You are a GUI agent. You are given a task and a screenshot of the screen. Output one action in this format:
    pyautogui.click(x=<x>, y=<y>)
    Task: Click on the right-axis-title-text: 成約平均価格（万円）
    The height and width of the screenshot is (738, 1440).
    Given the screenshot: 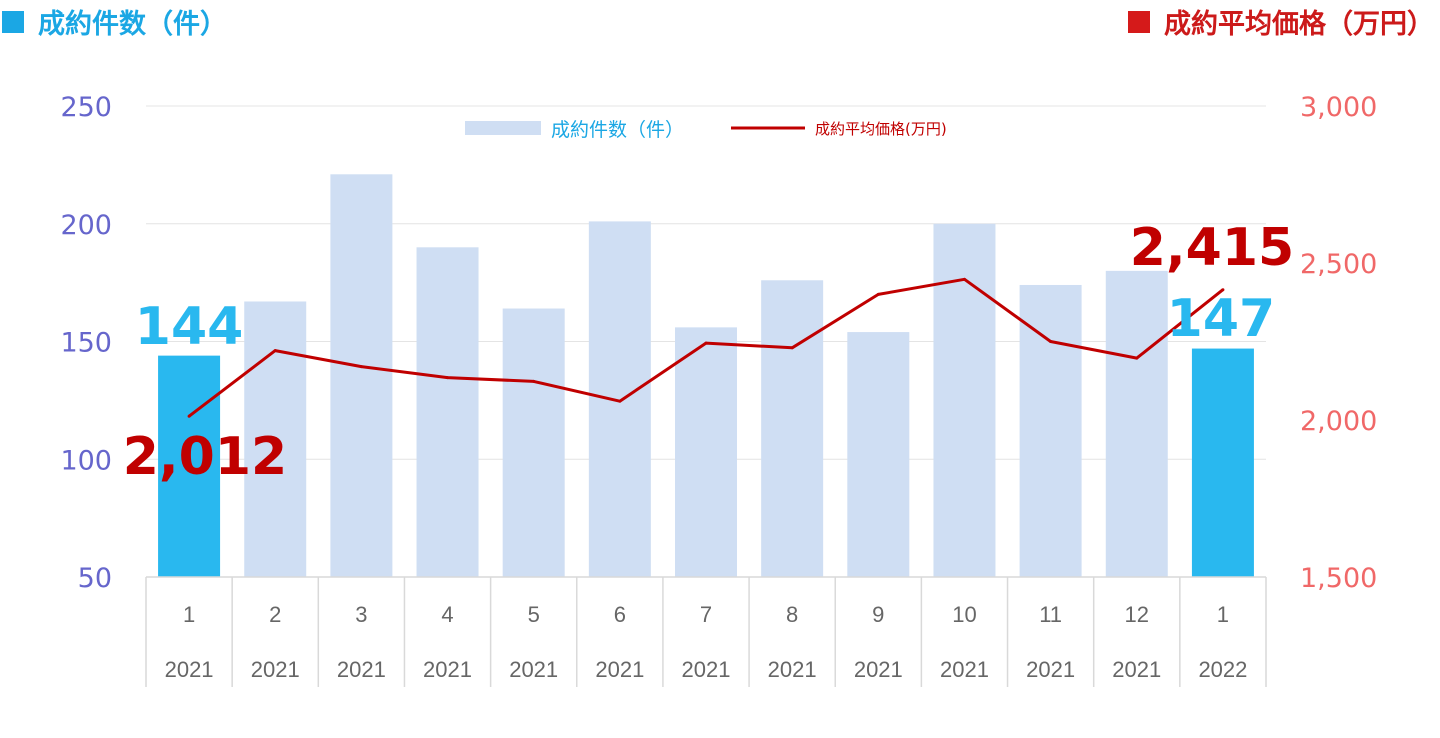 What is the action you would take?
    pyautogui.click(x=1299, y=24)
    